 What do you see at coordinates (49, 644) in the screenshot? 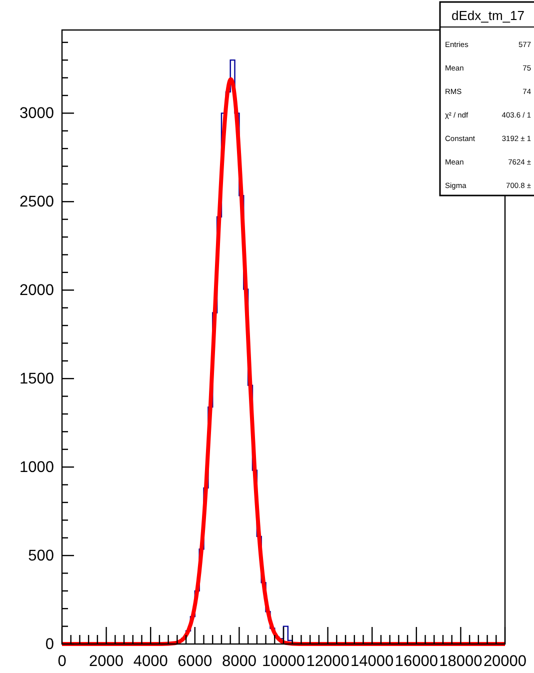
I see `y-tick-label: 0` at bounding box center [49, 644].